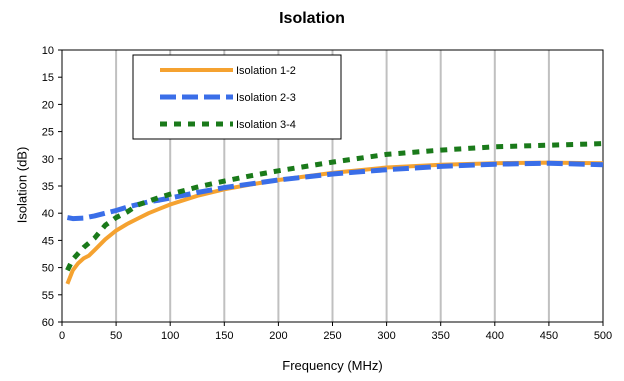 The image size is (624, 381). Describe the element at coordinates (48, 296) in the screenshot. I see `y-tick-label: 55` at that location.